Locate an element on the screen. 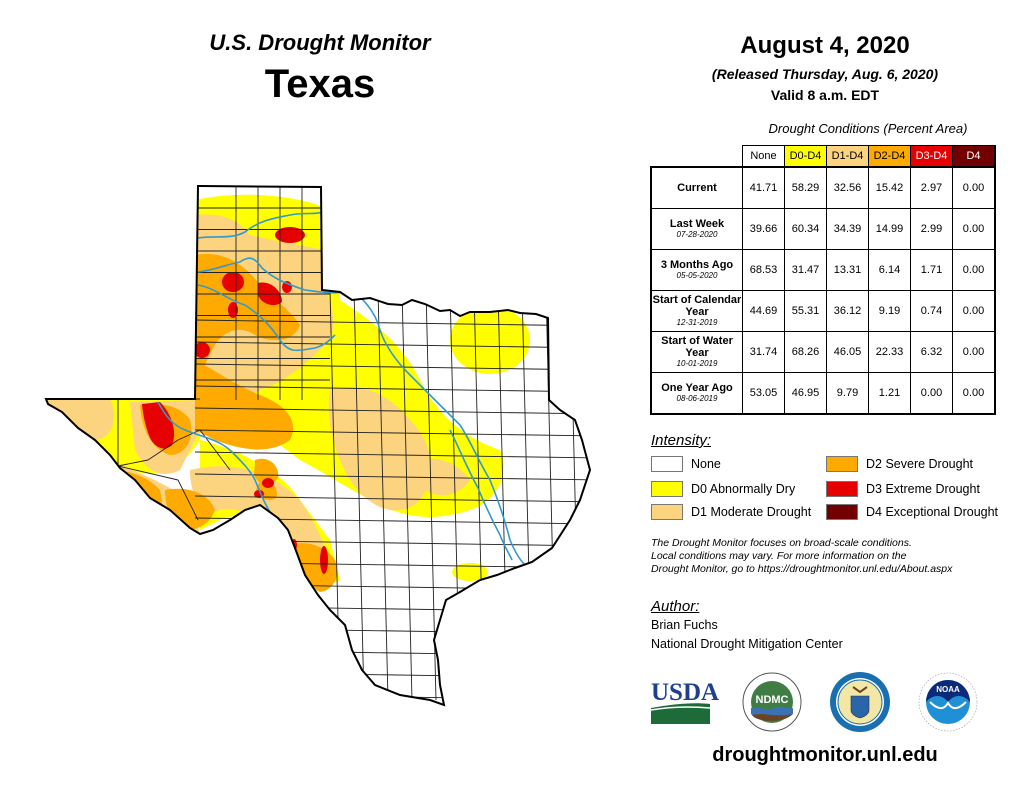 The image size is (1023, 791). cell-d2-d4: 9.19 is located at coordinates (889, 311).